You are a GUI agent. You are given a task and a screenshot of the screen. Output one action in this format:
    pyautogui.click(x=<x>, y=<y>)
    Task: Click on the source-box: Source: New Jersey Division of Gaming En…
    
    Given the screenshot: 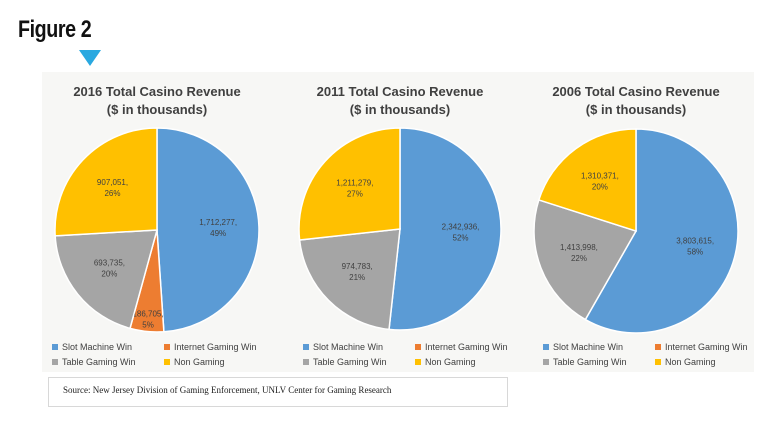 What is the action you would take?
    pyautogui.click(x=278, y=392)
    